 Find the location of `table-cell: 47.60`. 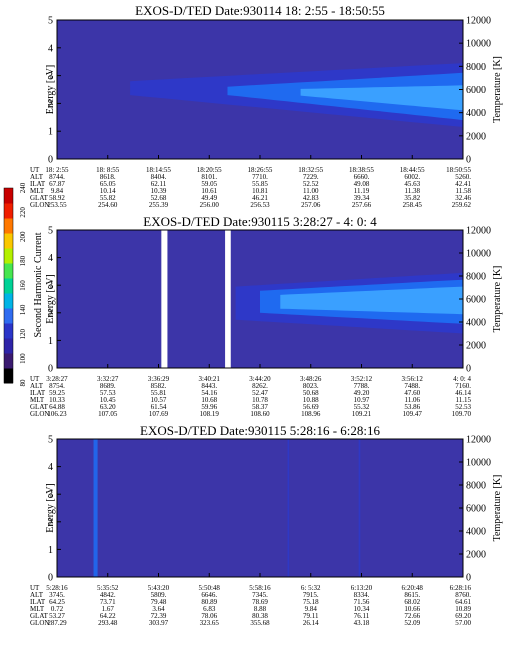

table-cell: 47.60 is located at coordinates (412, 393).